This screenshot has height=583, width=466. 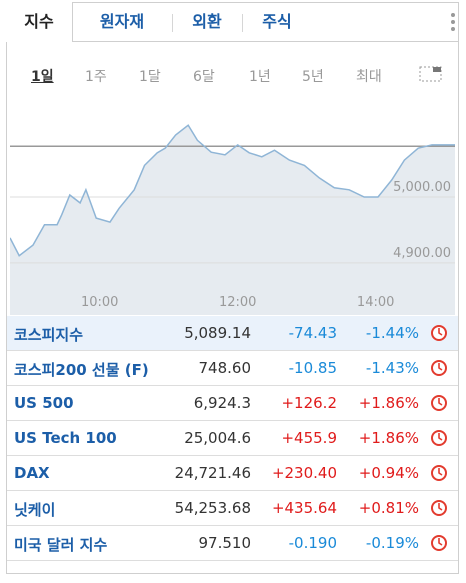 What do you see at coordinates (422, 253) in the screenshot?
I see `y-tick-label: 4,900.00` at bounding box center [422, 253].